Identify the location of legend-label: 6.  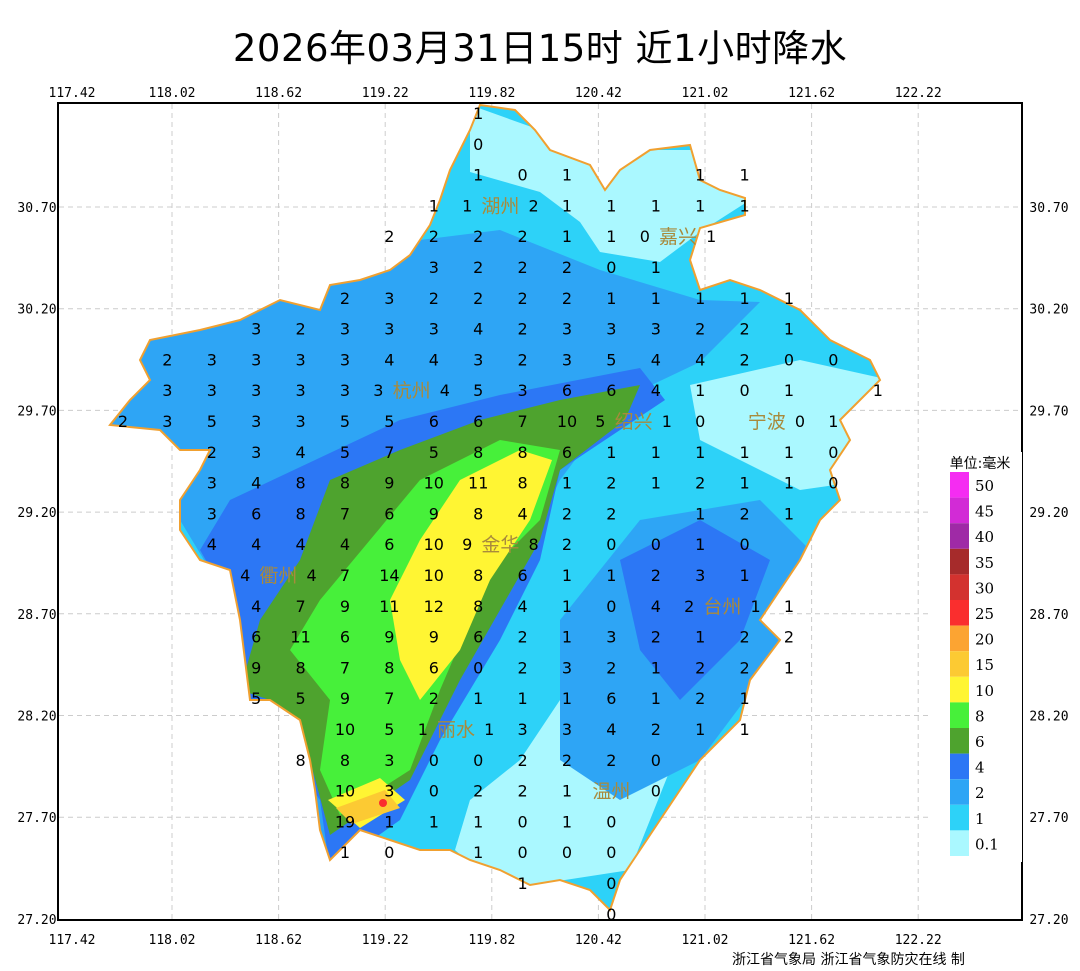
(980, 742).